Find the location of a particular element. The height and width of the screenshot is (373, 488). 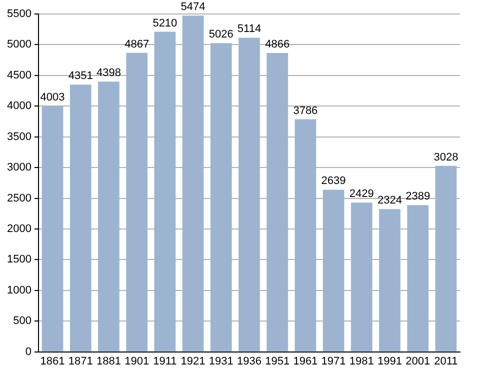

y-tick-label: 5500 is located at coordinates (19, 14).